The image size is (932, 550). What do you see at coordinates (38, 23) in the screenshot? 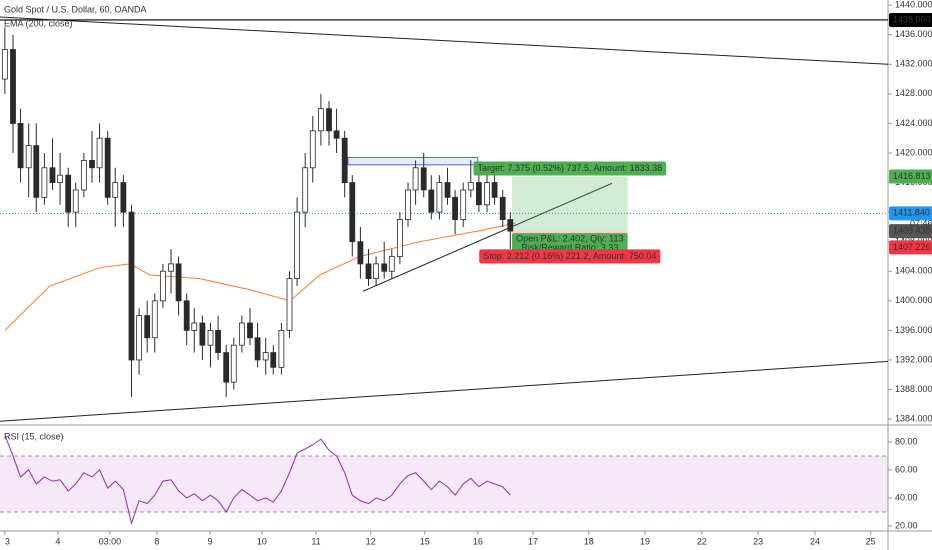
I see `indicator-label: EMA (200, close)` at bounding box center [38, 23].